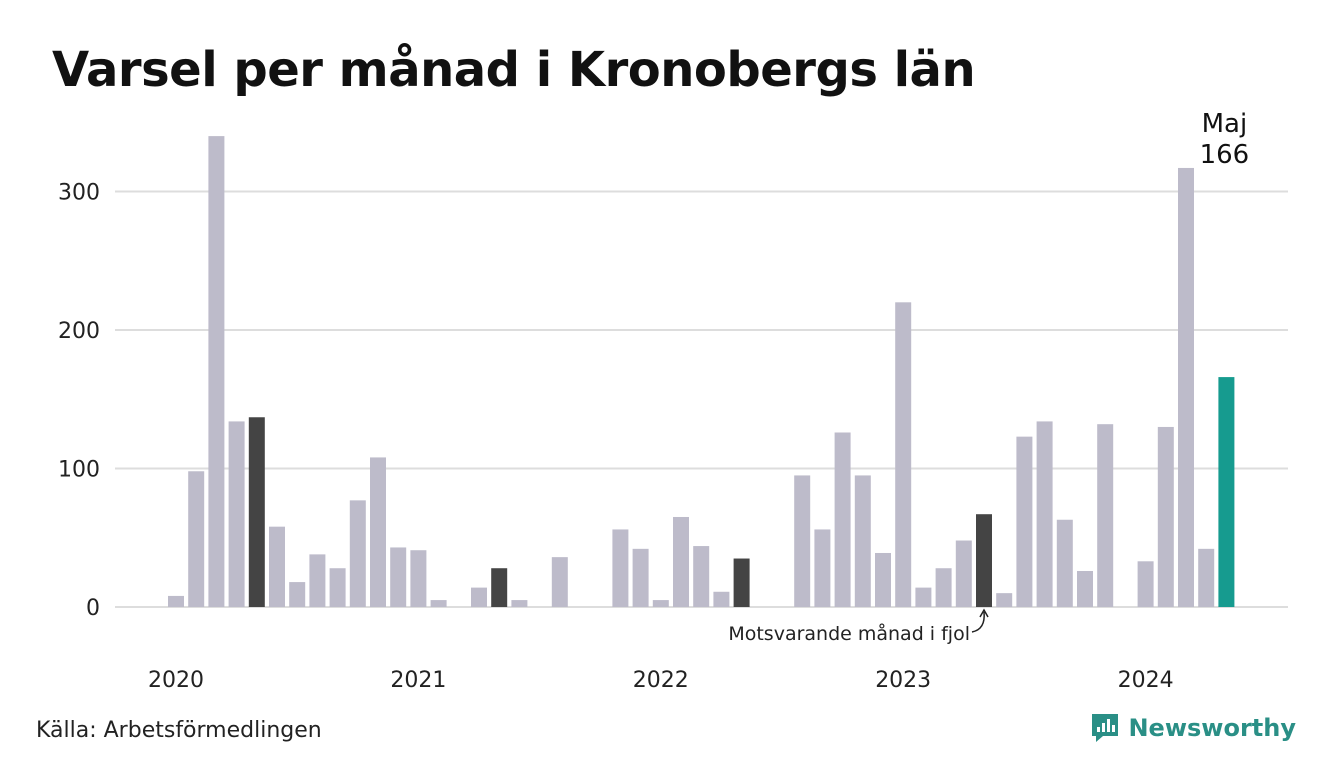  What do you see at coordinates (418, 680) in the screenshot?
I see `x-tick-label: 2021` at bounding box center [418, 680].